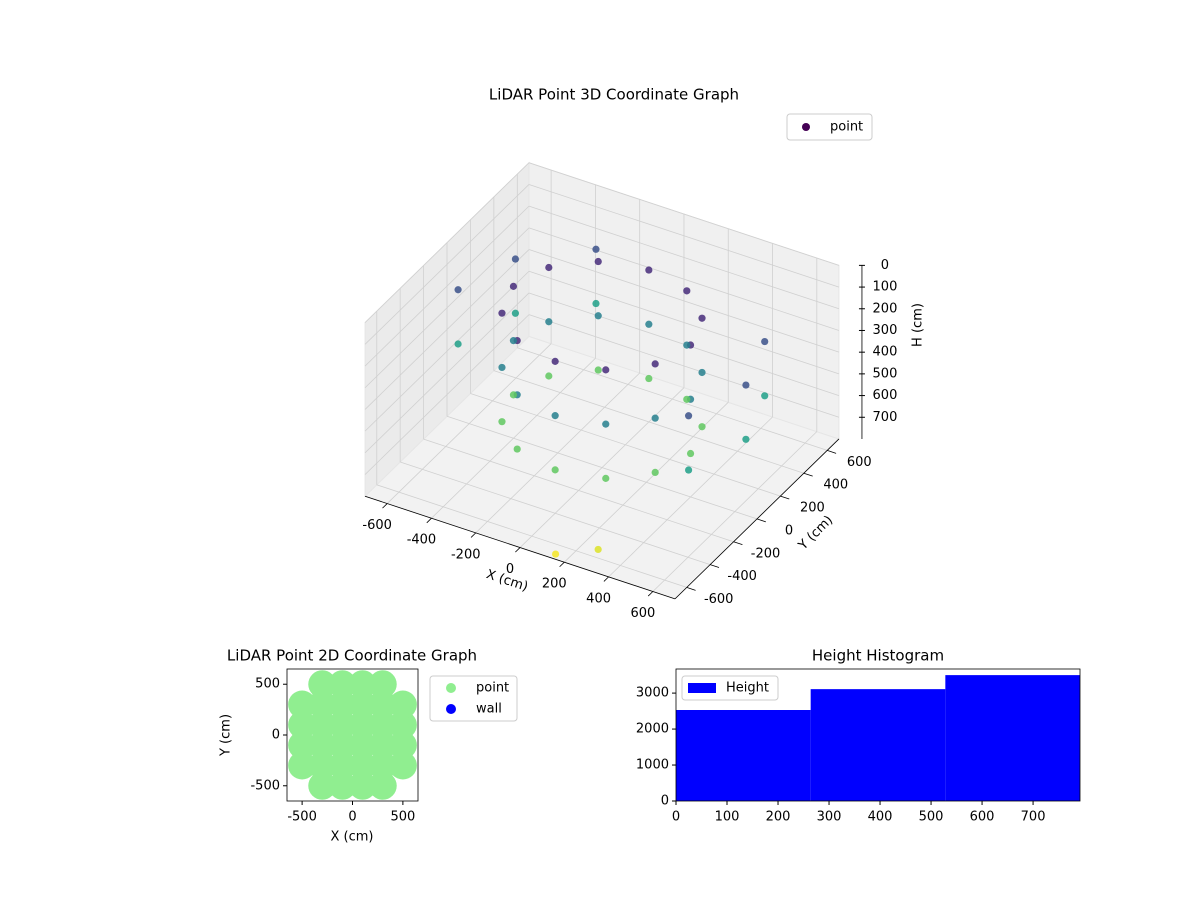 The width and height of the screenshot is (1200, 900). I want to click on legend-label: Height, so click(747, 688).